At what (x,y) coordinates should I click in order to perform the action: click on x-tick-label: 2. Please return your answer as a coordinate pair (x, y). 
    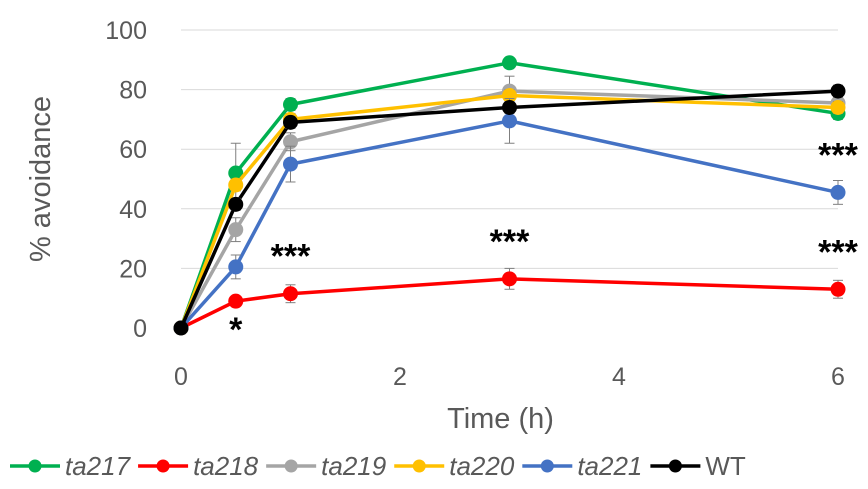
    Looking at the image, I should click on (400, 377).